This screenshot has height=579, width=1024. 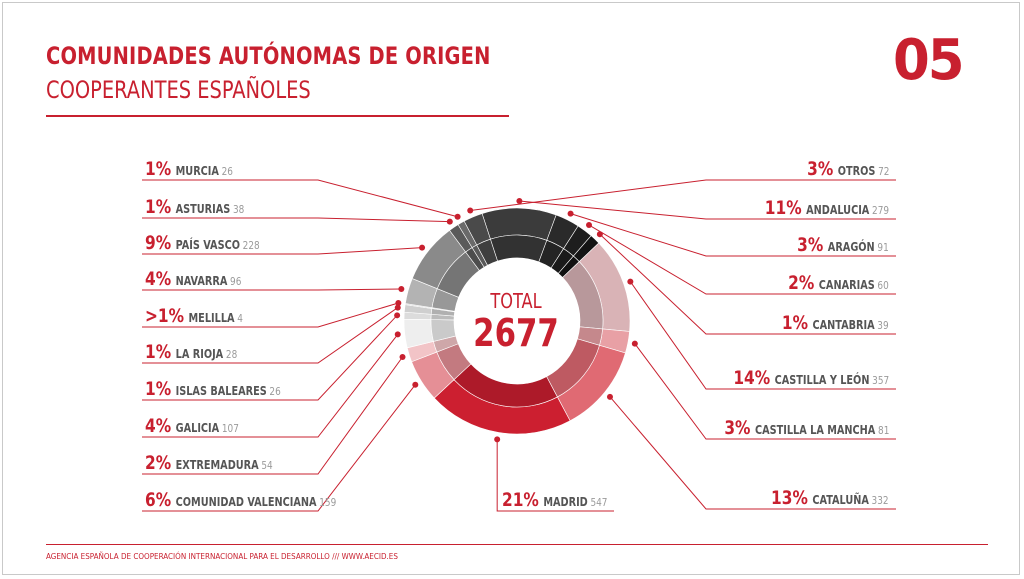 I want to click on leader-line-valenciana, so click(x=279, y=448).